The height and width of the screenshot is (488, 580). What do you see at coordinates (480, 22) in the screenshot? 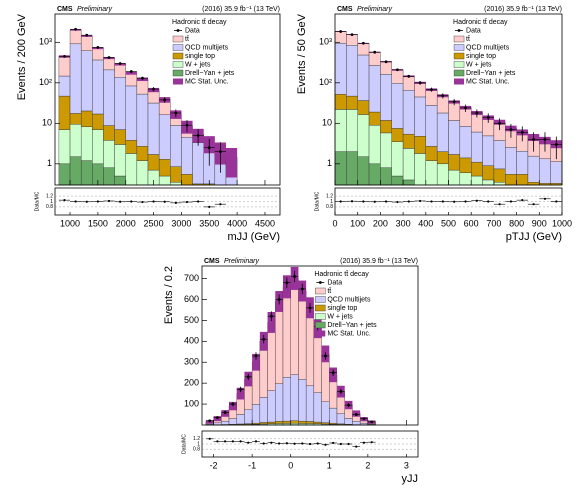
I see `legend-title: Hadronic tt̄ decay` at bounding box center [480, 22].